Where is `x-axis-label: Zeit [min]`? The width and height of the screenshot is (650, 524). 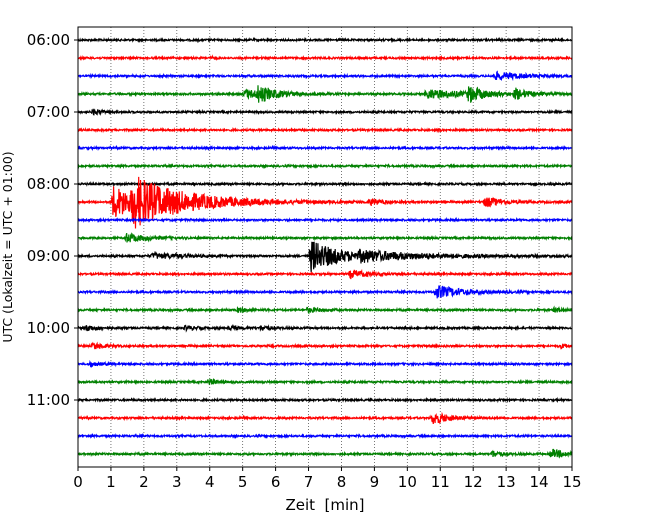
x-axis-label: Zeit [min] is located at coordinates (324, 505).